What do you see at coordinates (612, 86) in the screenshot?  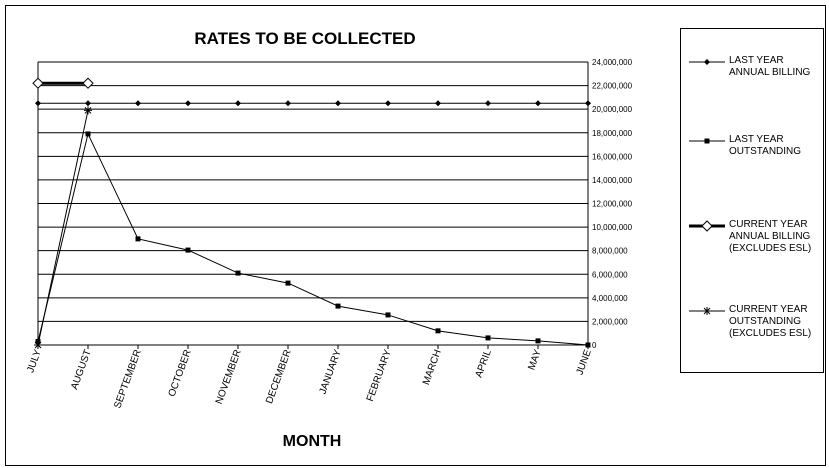 I see `y-tick-label: 22,000,000` at bounding box center [612, 86].